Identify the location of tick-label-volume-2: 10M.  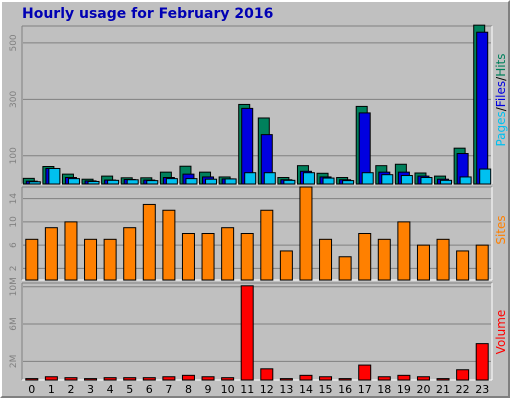
(14, 286).